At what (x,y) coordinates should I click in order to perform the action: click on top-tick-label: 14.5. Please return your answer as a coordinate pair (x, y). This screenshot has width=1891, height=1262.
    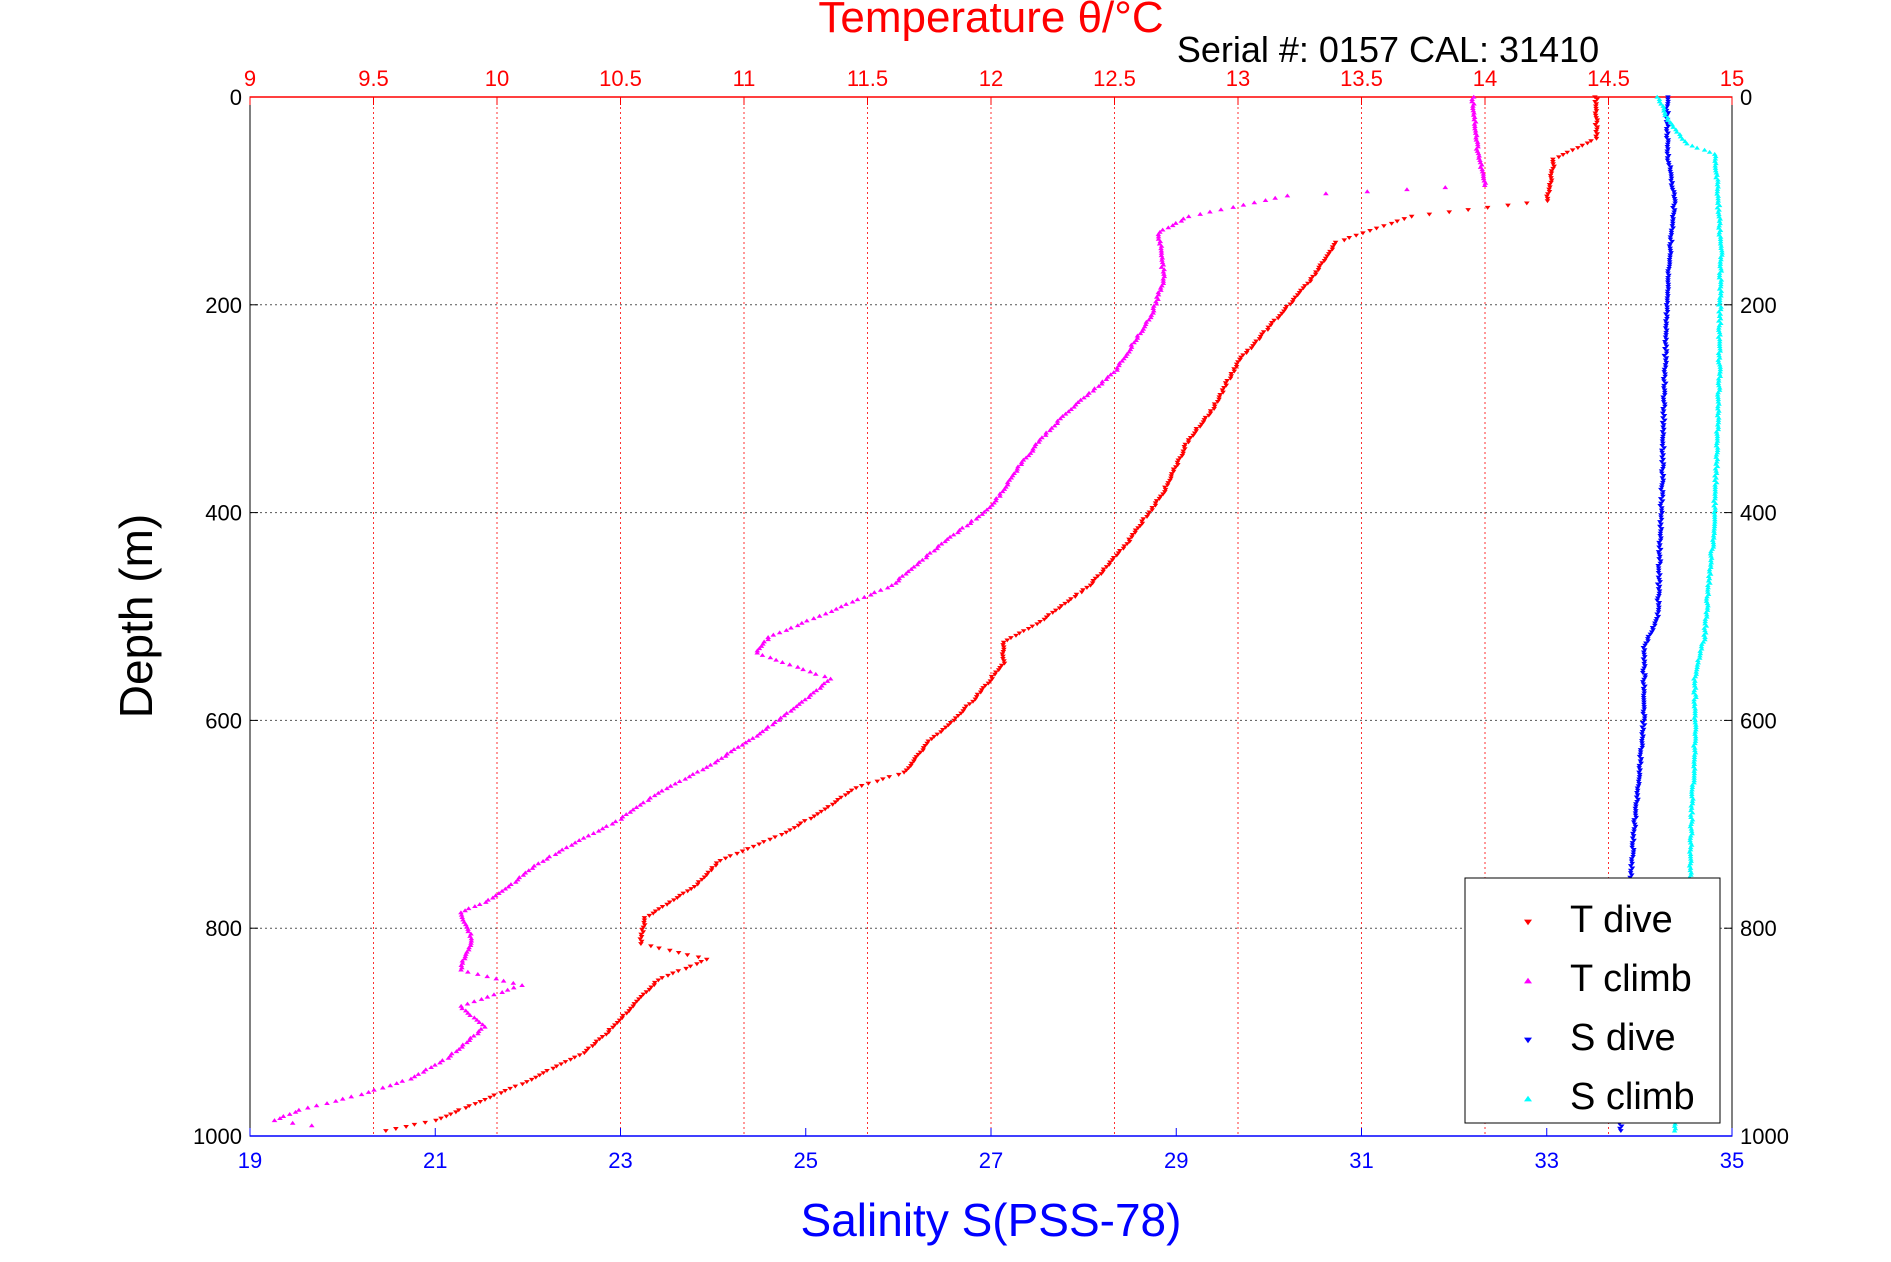
    Looking at the image, I should click on (1608, 78).